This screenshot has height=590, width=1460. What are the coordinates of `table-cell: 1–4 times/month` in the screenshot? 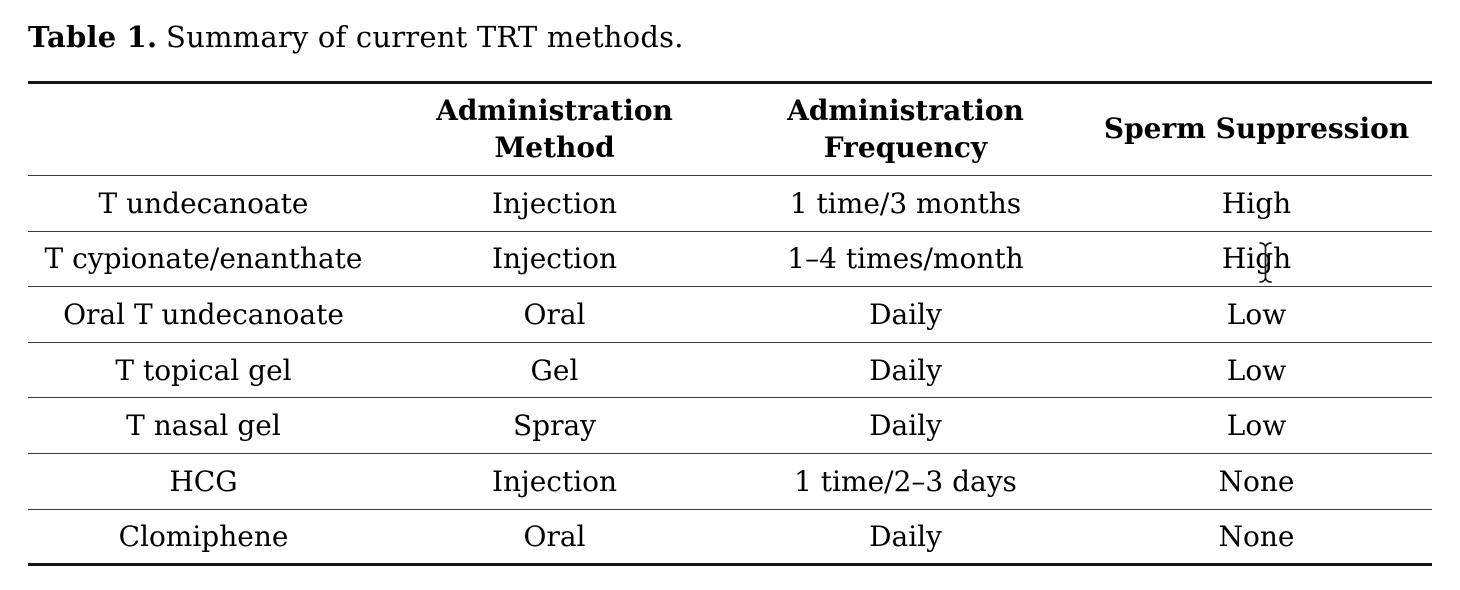 It's located at (905, 259).